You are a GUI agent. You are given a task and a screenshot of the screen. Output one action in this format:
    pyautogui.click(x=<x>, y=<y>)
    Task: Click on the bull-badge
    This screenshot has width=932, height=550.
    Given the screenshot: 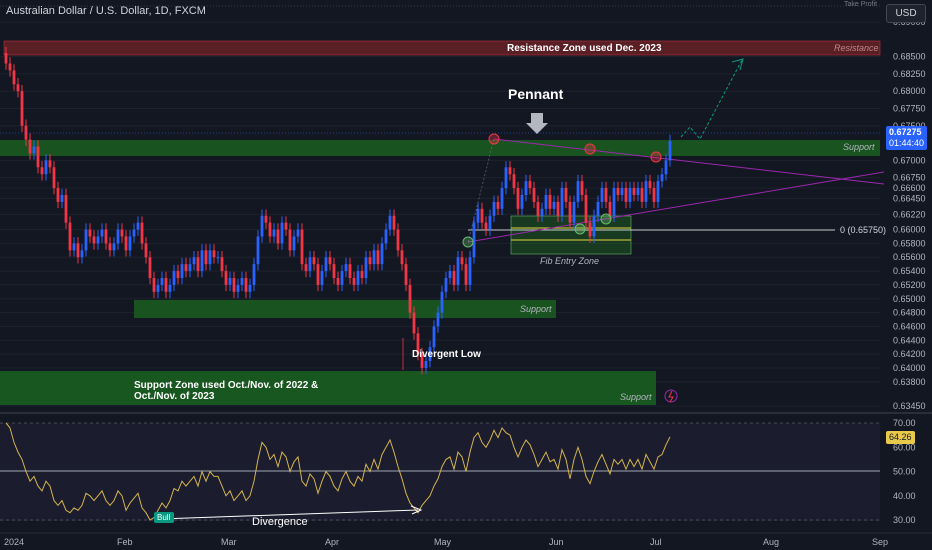 What is the action you would take?
    pyautogui.click(x=164, y=517)
    